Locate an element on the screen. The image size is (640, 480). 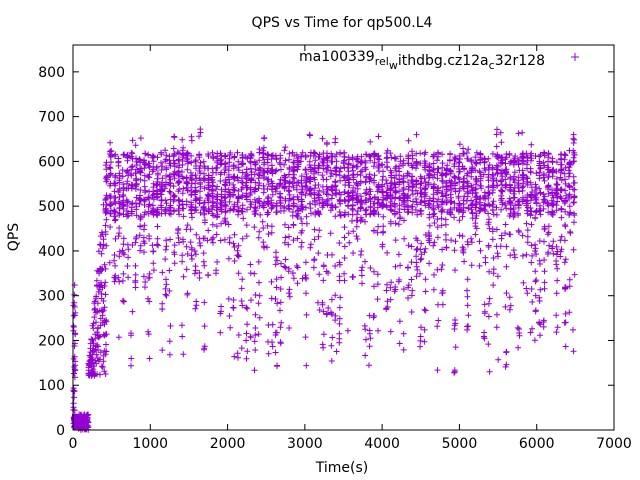
x-axis-label: Time(s) is located at coordinates (341, 468).